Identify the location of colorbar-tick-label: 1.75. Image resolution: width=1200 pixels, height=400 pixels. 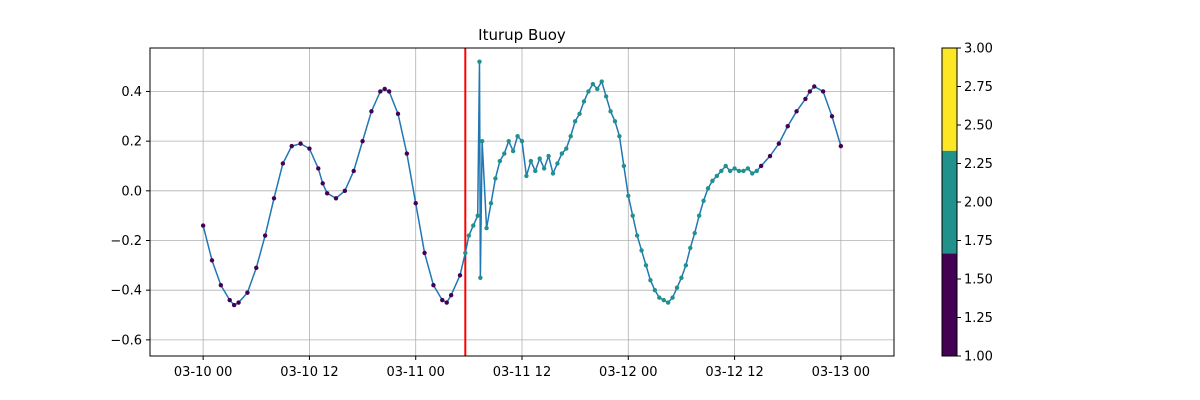
(978, 241).